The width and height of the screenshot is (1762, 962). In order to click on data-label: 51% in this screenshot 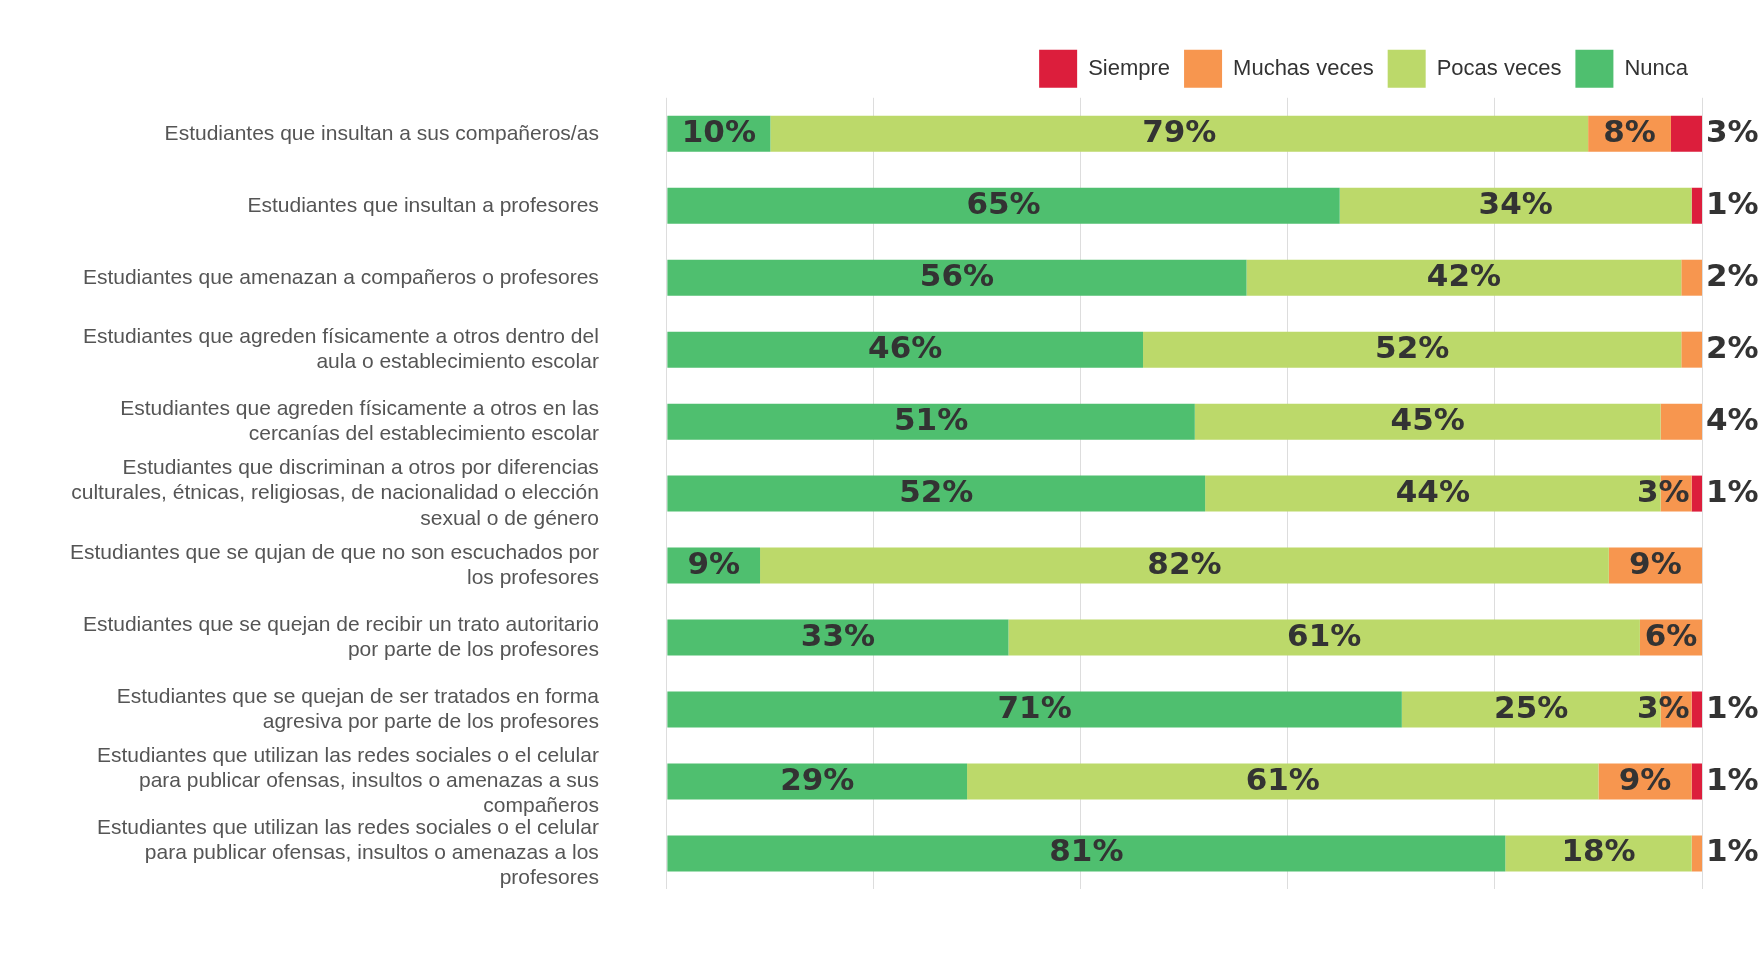, I will do `click(931, 418)`.